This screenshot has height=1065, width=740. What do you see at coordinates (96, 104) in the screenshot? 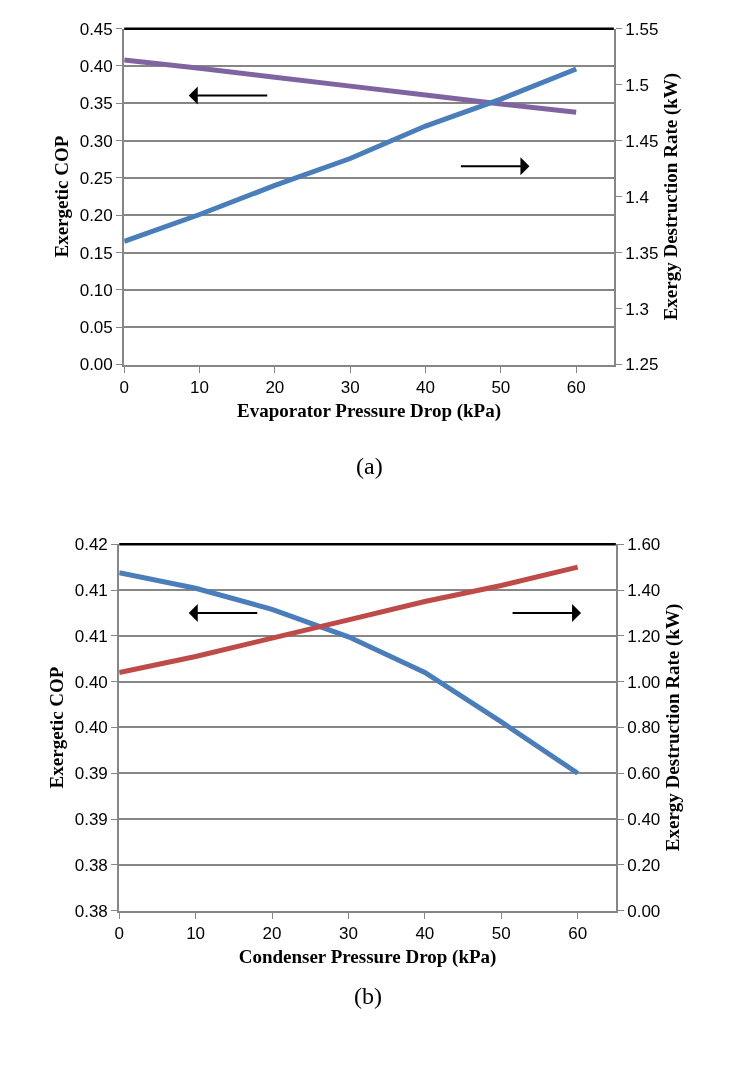
I see `y-tick-label: 0.35` at bounding box center [96, 104].